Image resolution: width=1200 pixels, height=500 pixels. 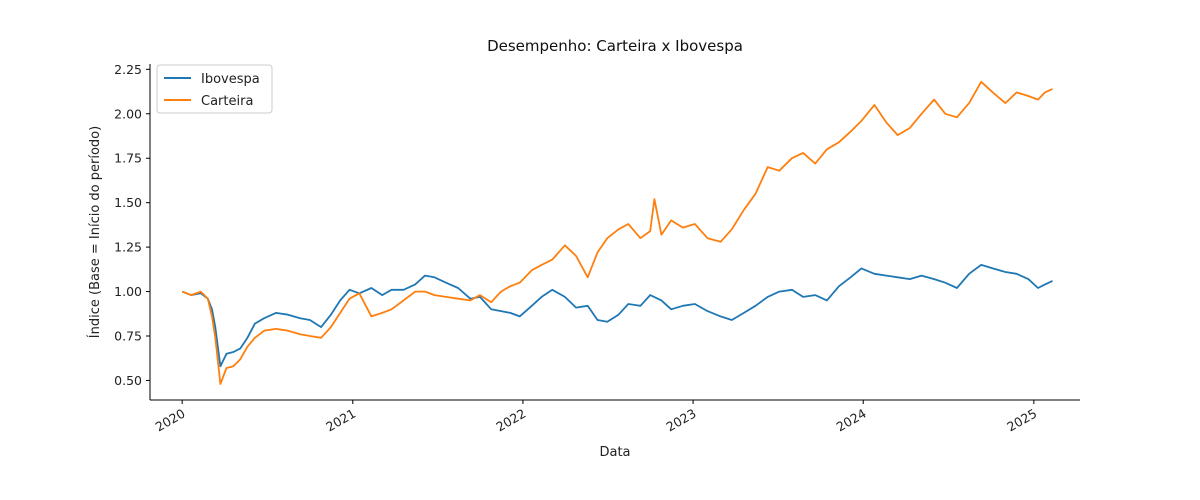 I want to click on x-axis: 2020 2021 2022 2023 2024 2025, so click(x=596, y=417).